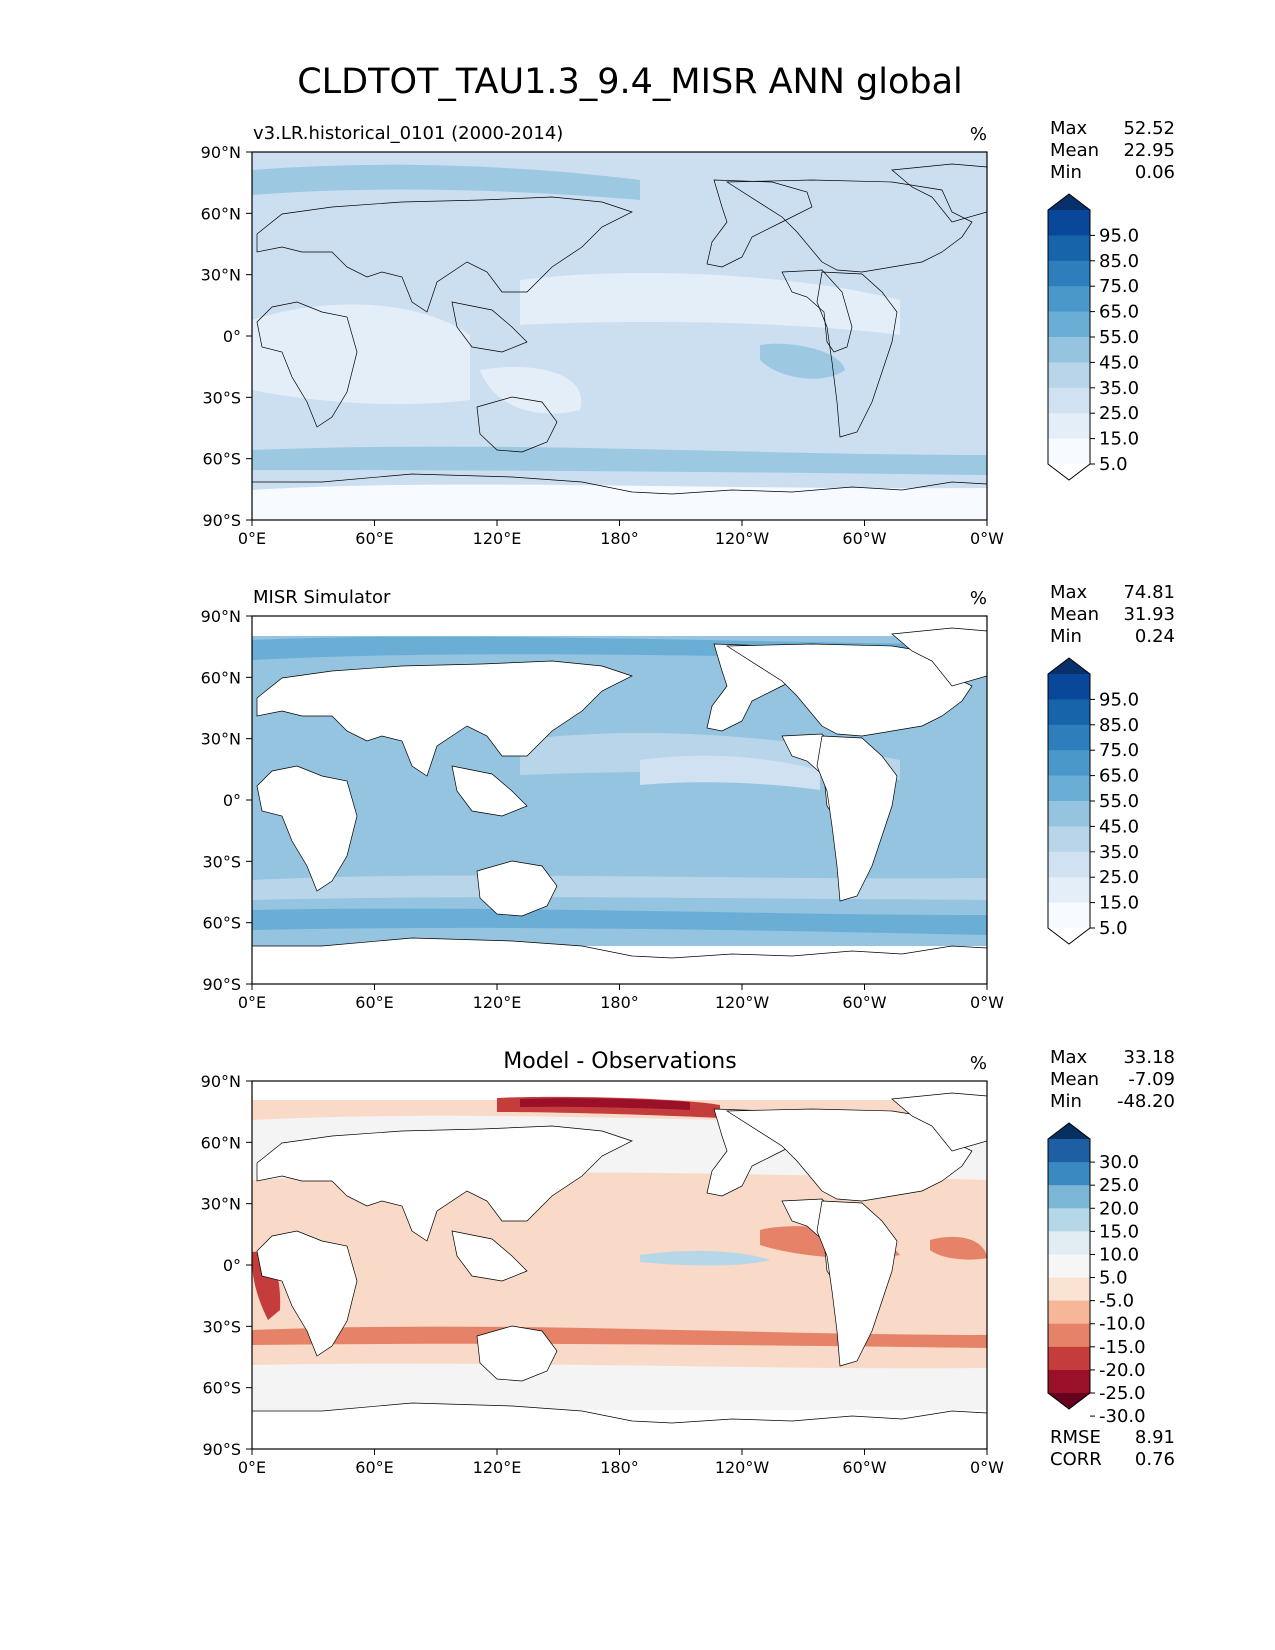  I want to click on stat-mean-value: 22.95, so click(1149, 150).